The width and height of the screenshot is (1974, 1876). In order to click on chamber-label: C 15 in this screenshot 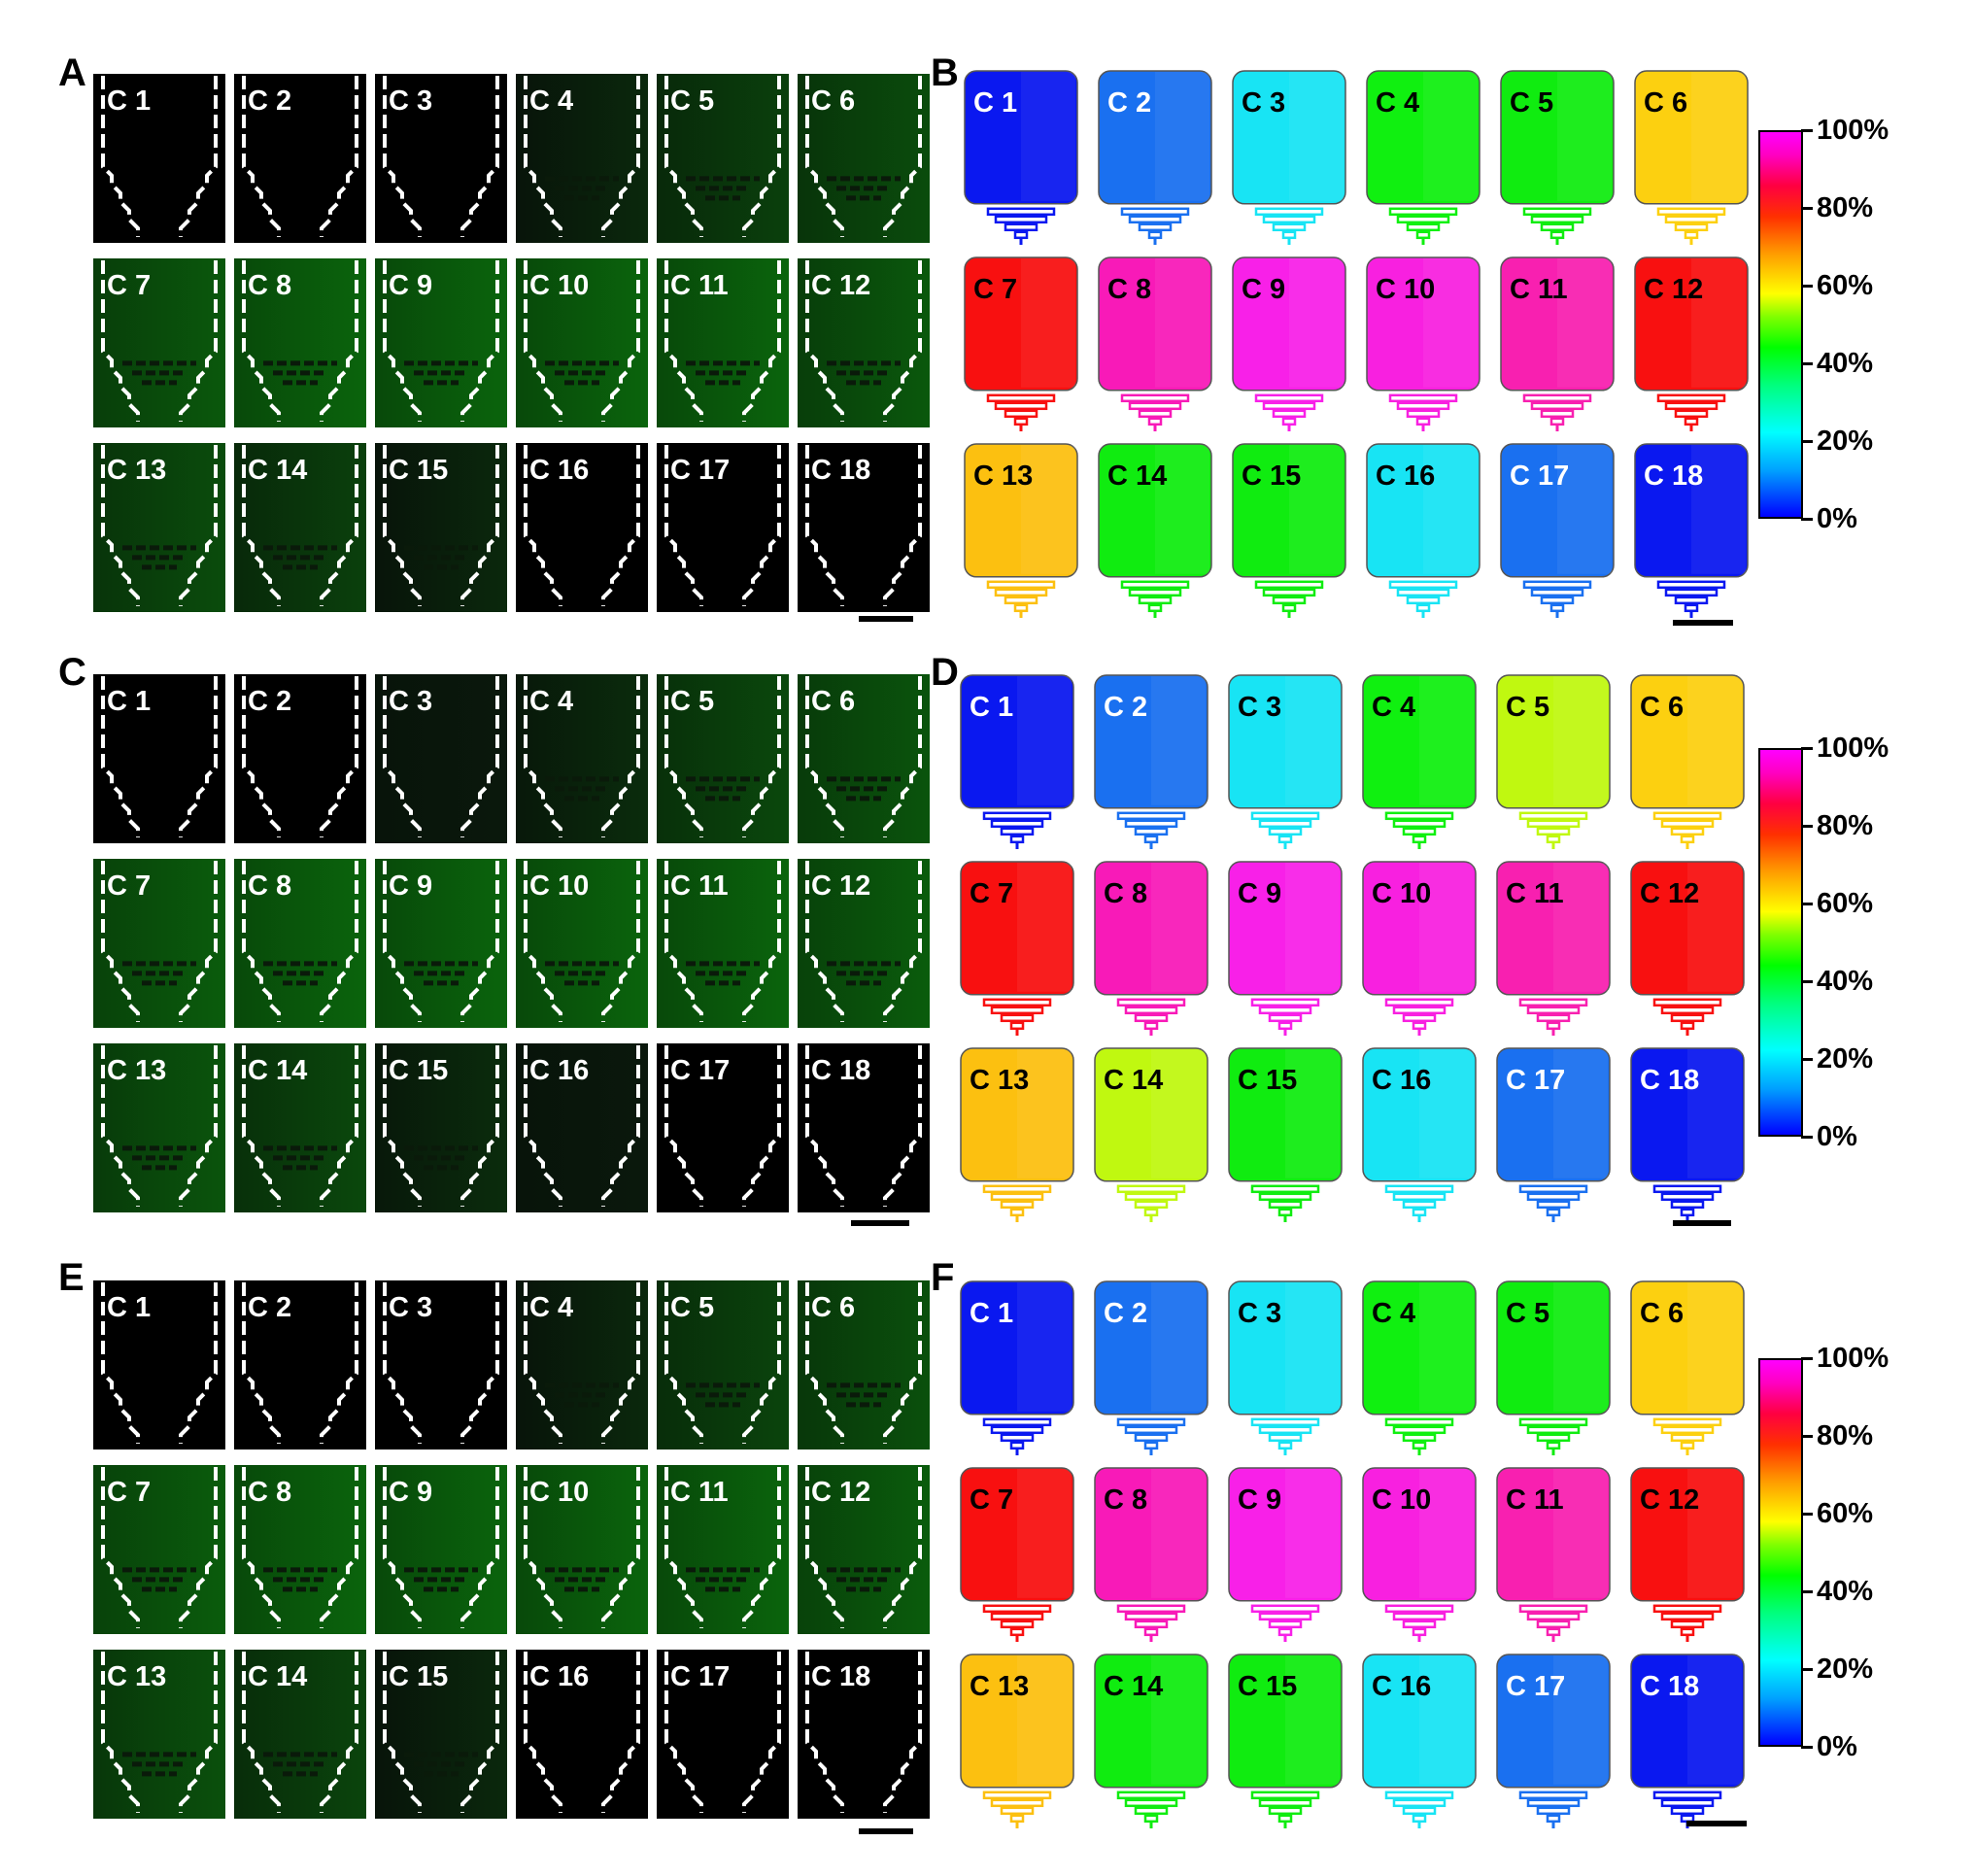, I will do `click(419, 1676)`.